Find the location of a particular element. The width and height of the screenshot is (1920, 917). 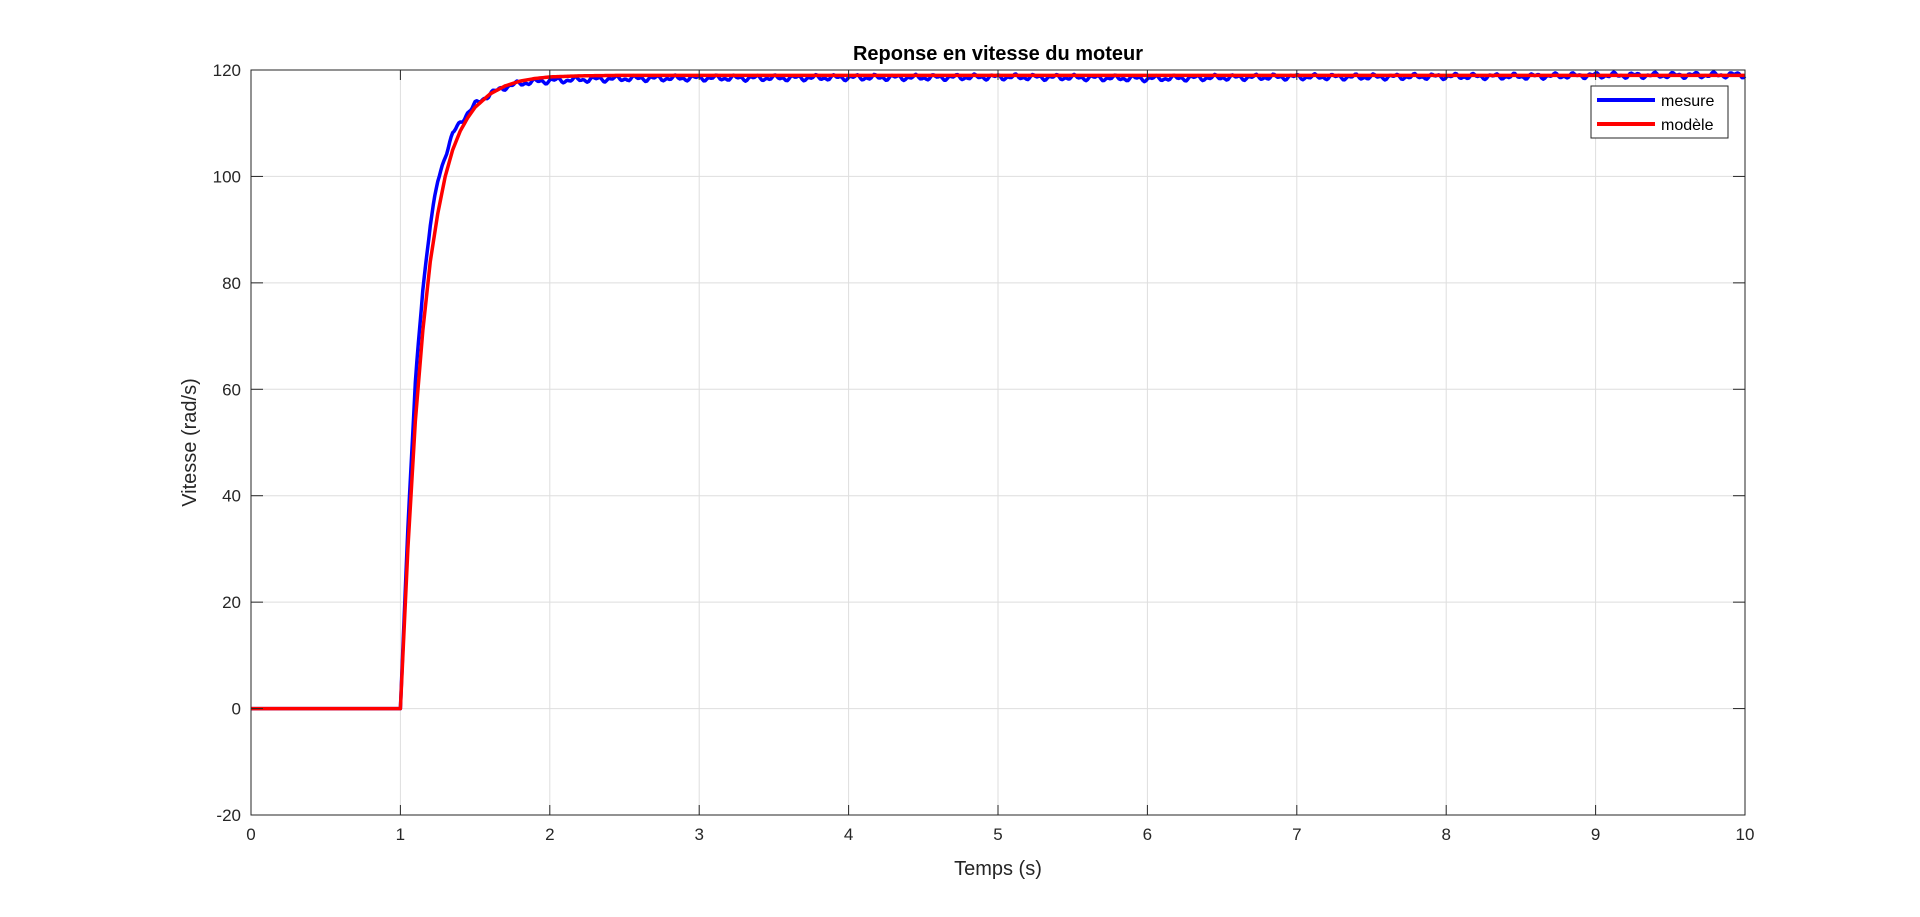

x-tick-label: 1 is located at coordinates (400, 834).